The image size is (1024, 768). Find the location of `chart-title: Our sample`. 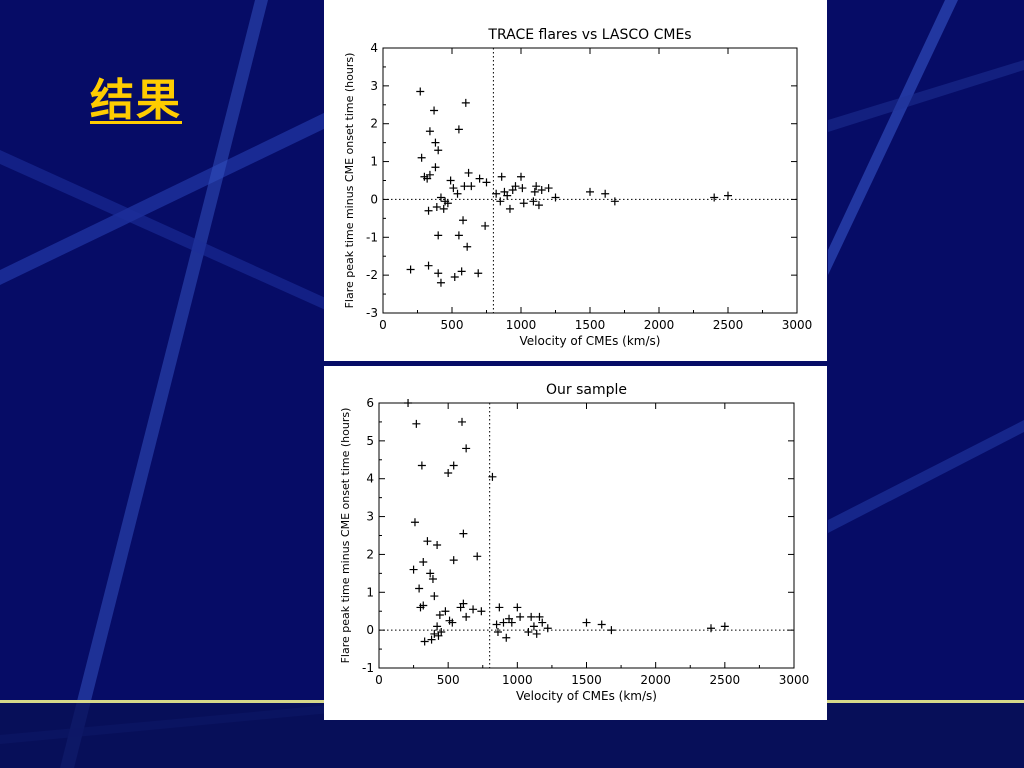

chart-title: Our sample is located at coordinates (586, 390).